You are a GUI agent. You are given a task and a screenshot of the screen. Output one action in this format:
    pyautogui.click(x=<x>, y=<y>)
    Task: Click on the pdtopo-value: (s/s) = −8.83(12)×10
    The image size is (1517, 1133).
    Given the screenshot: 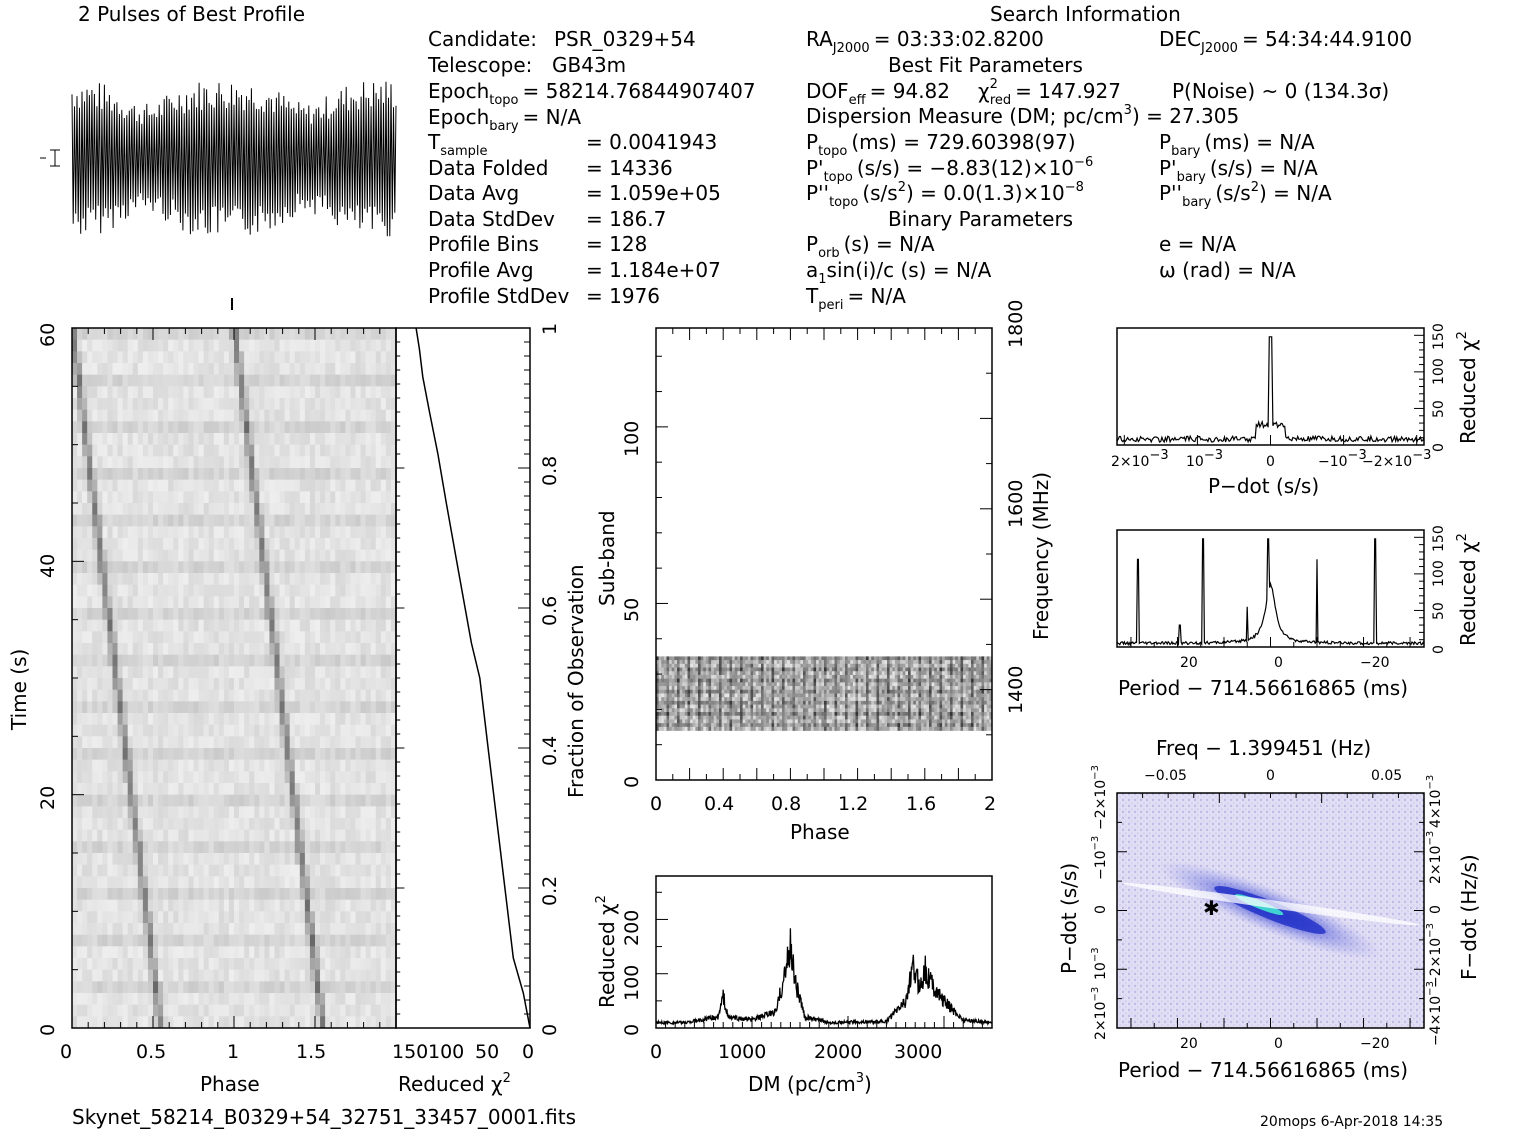 What is the action you would take?
    pyautogui.click(x=965, y=168)
    